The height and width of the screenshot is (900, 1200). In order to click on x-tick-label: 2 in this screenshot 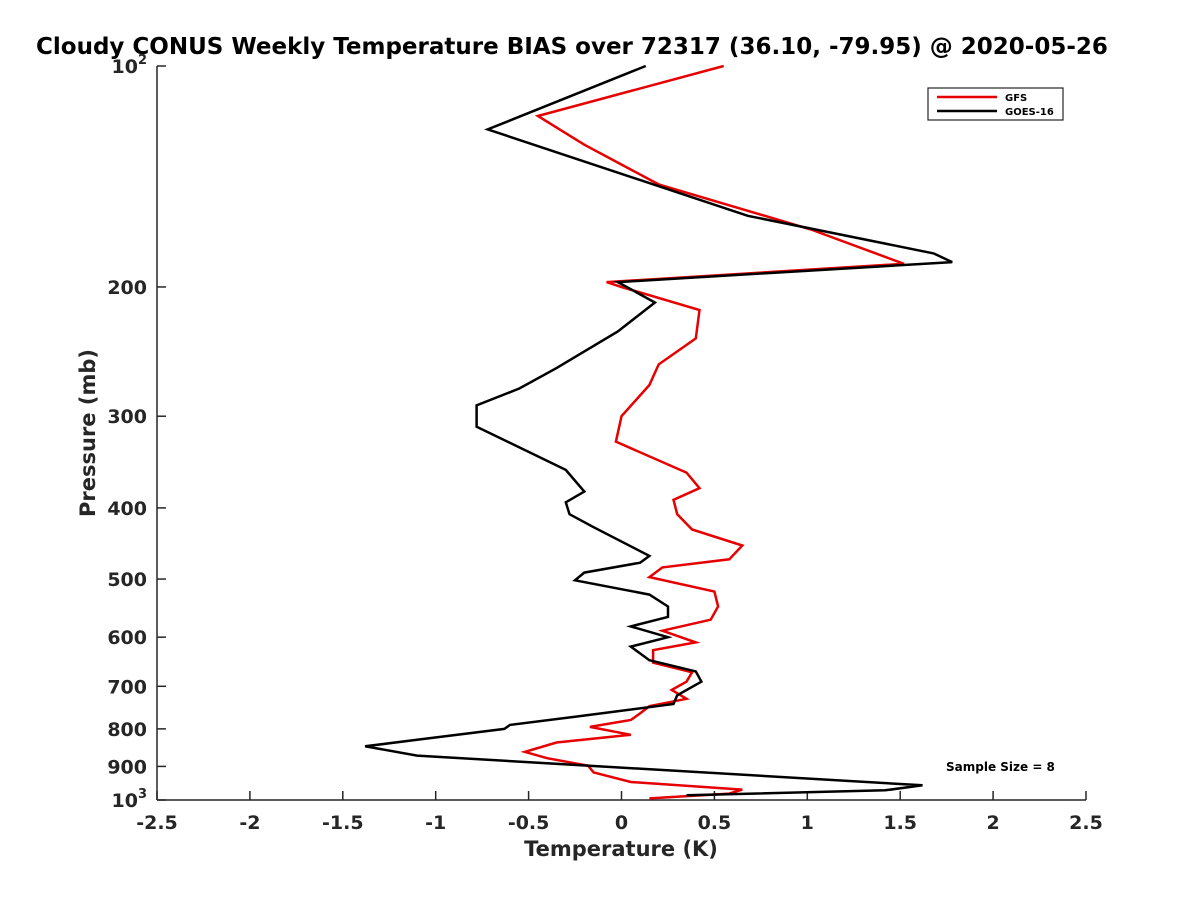, I will do `click(992, 823)`.